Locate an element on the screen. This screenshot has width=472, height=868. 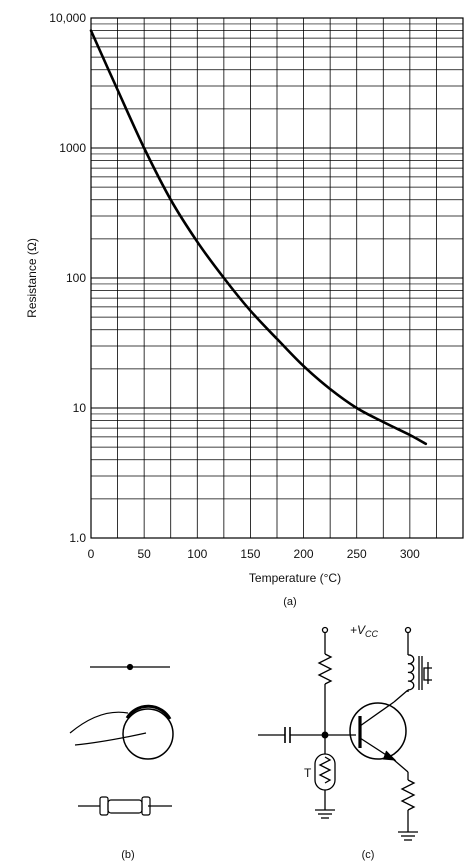
x-tick-labels: 0 50 100 150 200 250 300 is located at coordinates (254, 554).